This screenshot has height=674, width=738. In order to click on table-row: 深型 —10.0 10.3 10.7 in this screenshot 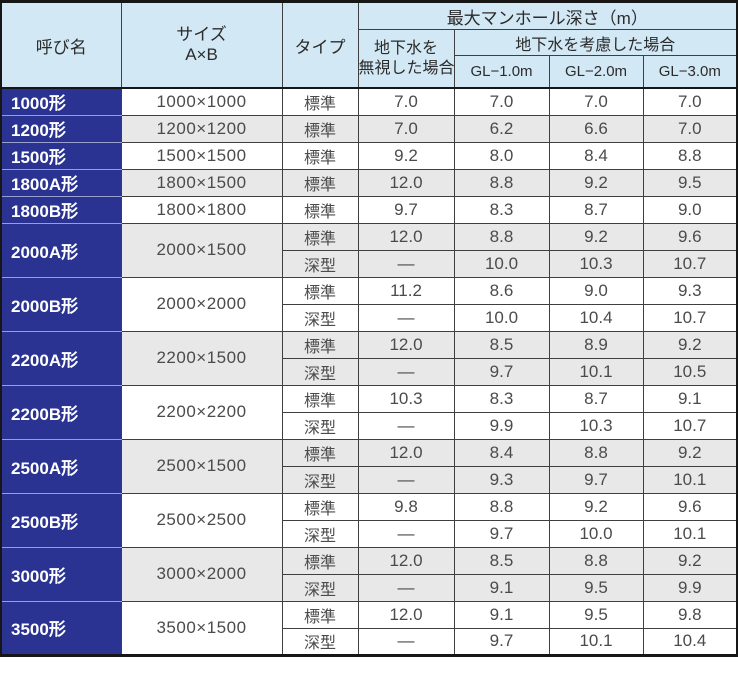, I will do `click(369, 263)`.